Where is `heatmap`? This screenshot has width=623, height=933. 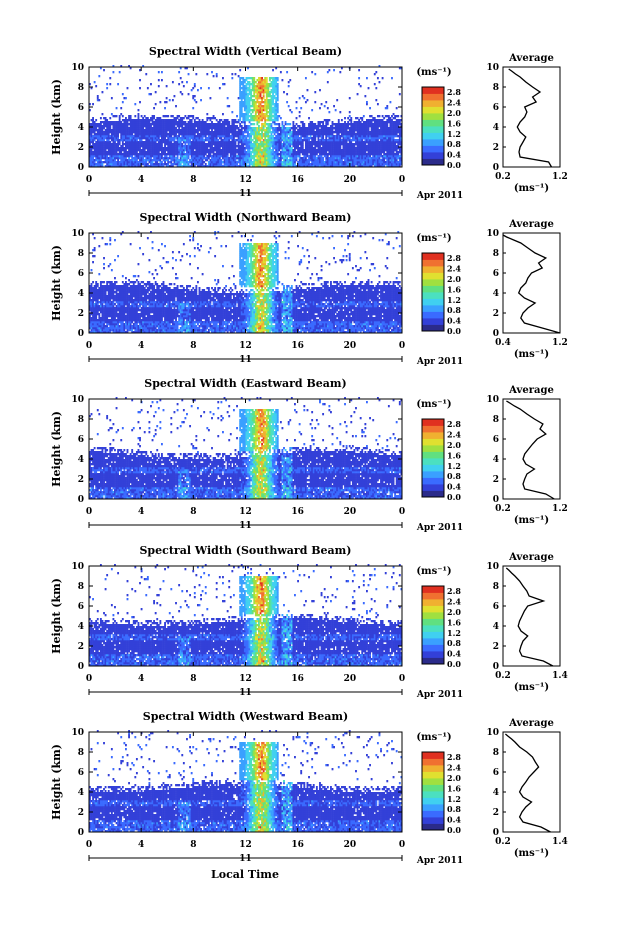
heatmap is located at coordinates (245, 116).